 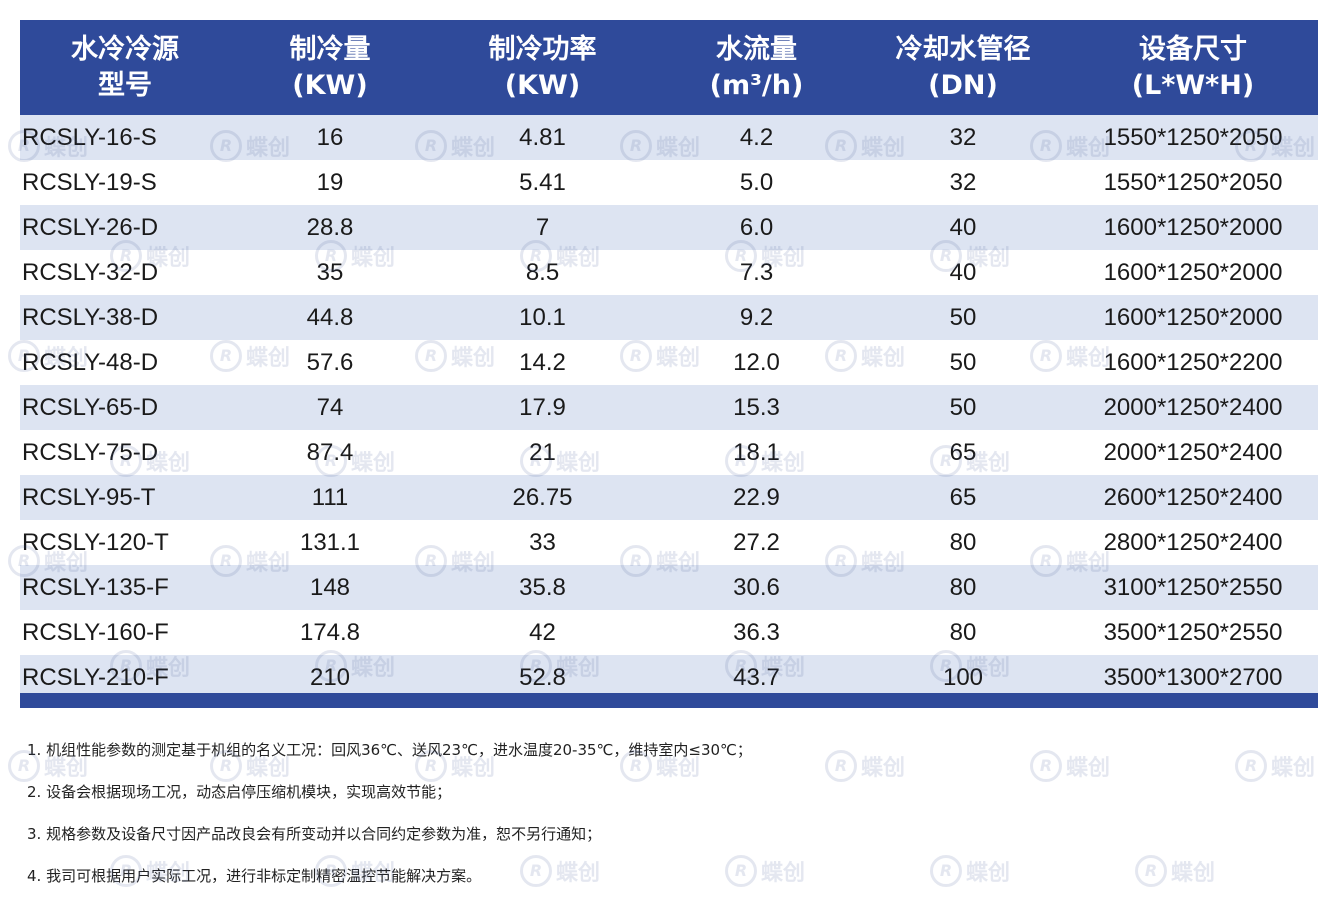 What do you see at coordinates (669, 542) in the screenshot?
I see `table-row: RCSLY-120-T 131.1 33 27.2 80 2800*1250*2400` at bounding box center [669, 542].